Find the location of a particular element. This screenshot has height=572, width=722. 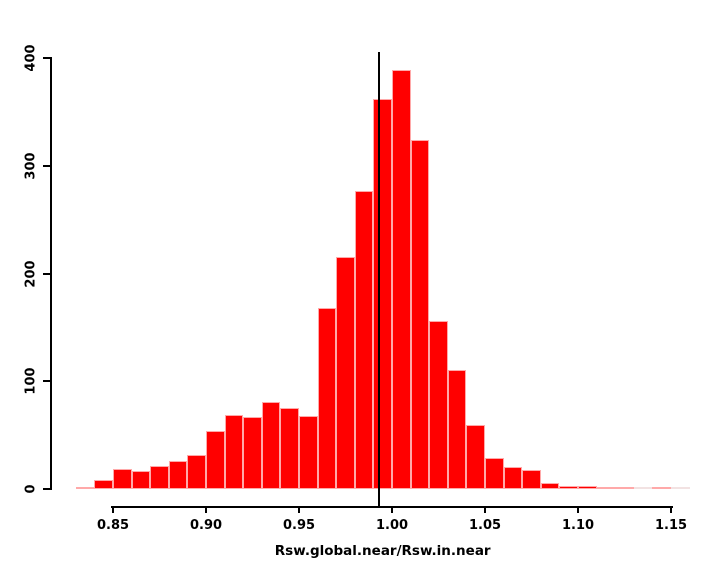

y-tick-label: 100 is located at coordinates (31, 381).